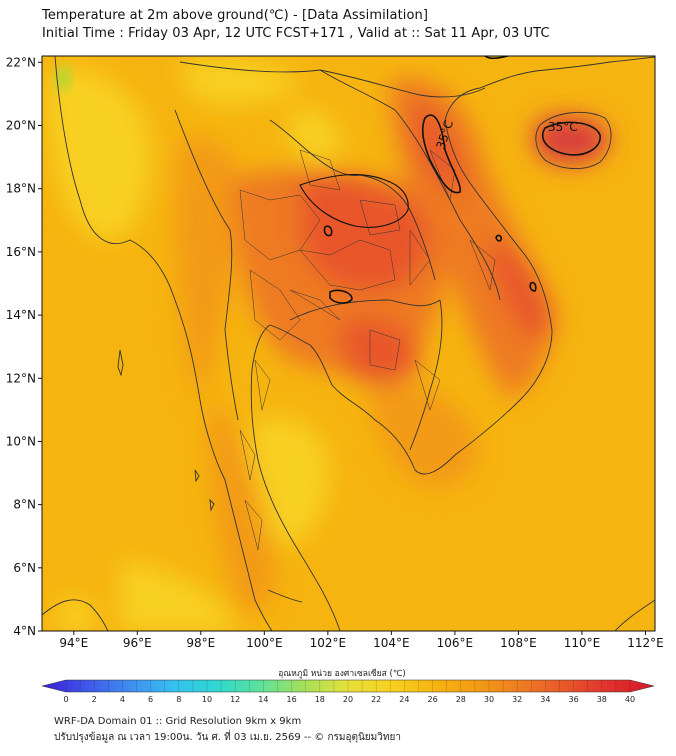  I want to click on colorbar-tick-label: 8, so click(178, 699).